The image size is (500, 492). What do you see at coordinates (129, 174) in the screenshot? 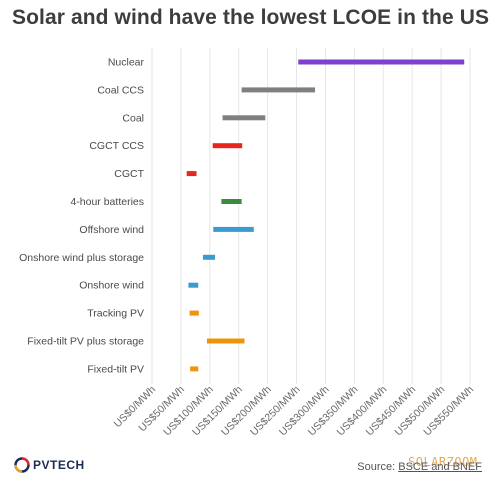
I see `category-label: CGCT` at bounding box center [129, 174].